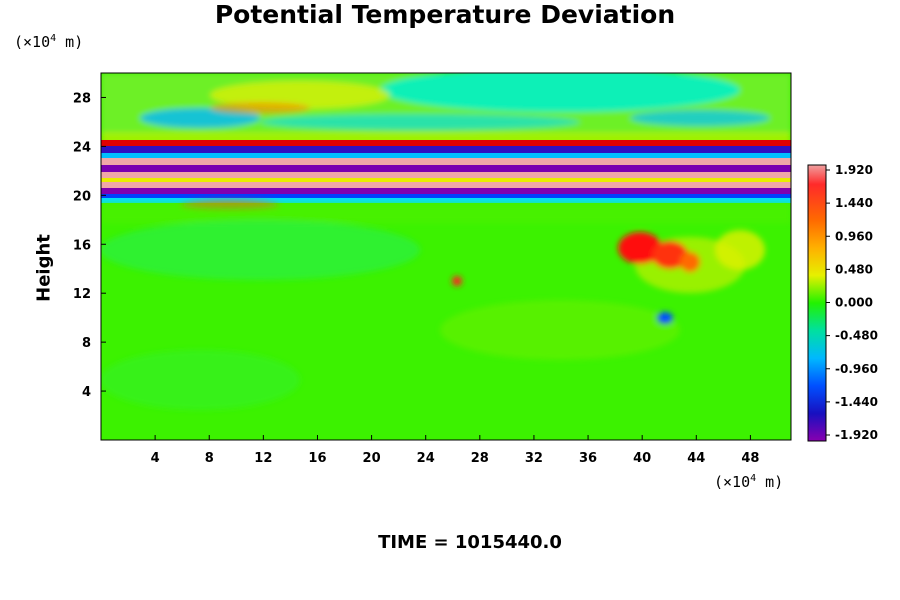 The width and height of the screenshot is (900, 600). Describe the element at coordinates (854, 170) in the screenshot. I see `colorbar-tick-label: 1.920` at that location.